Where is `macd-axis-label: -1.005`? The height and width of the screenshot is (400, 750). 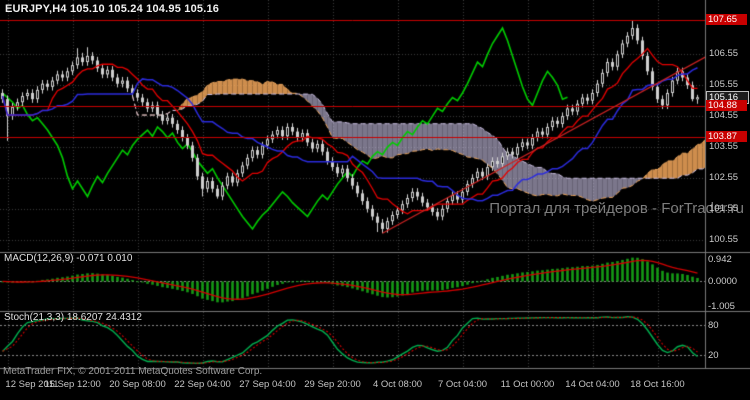
macd-axis-label: -1.005 is located at coordinates (721, 306).